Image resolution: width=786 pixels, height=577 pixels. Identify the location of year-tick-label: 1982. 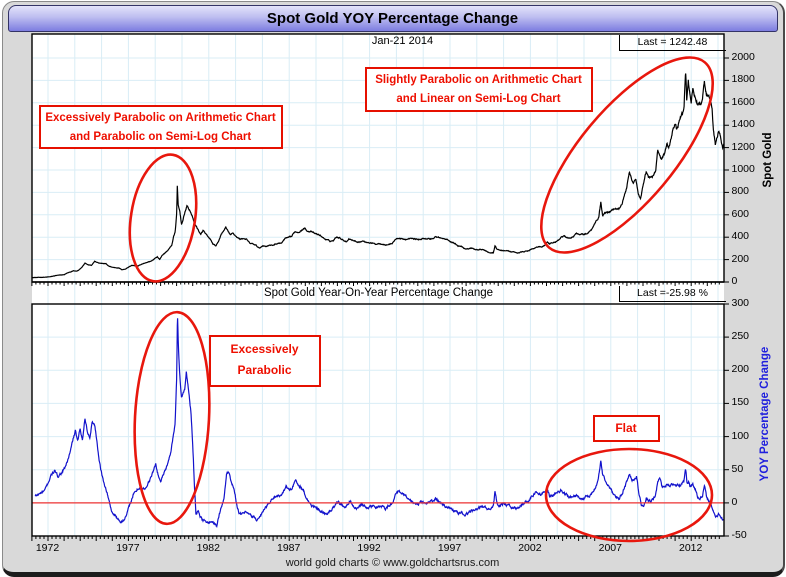
(208, 548).